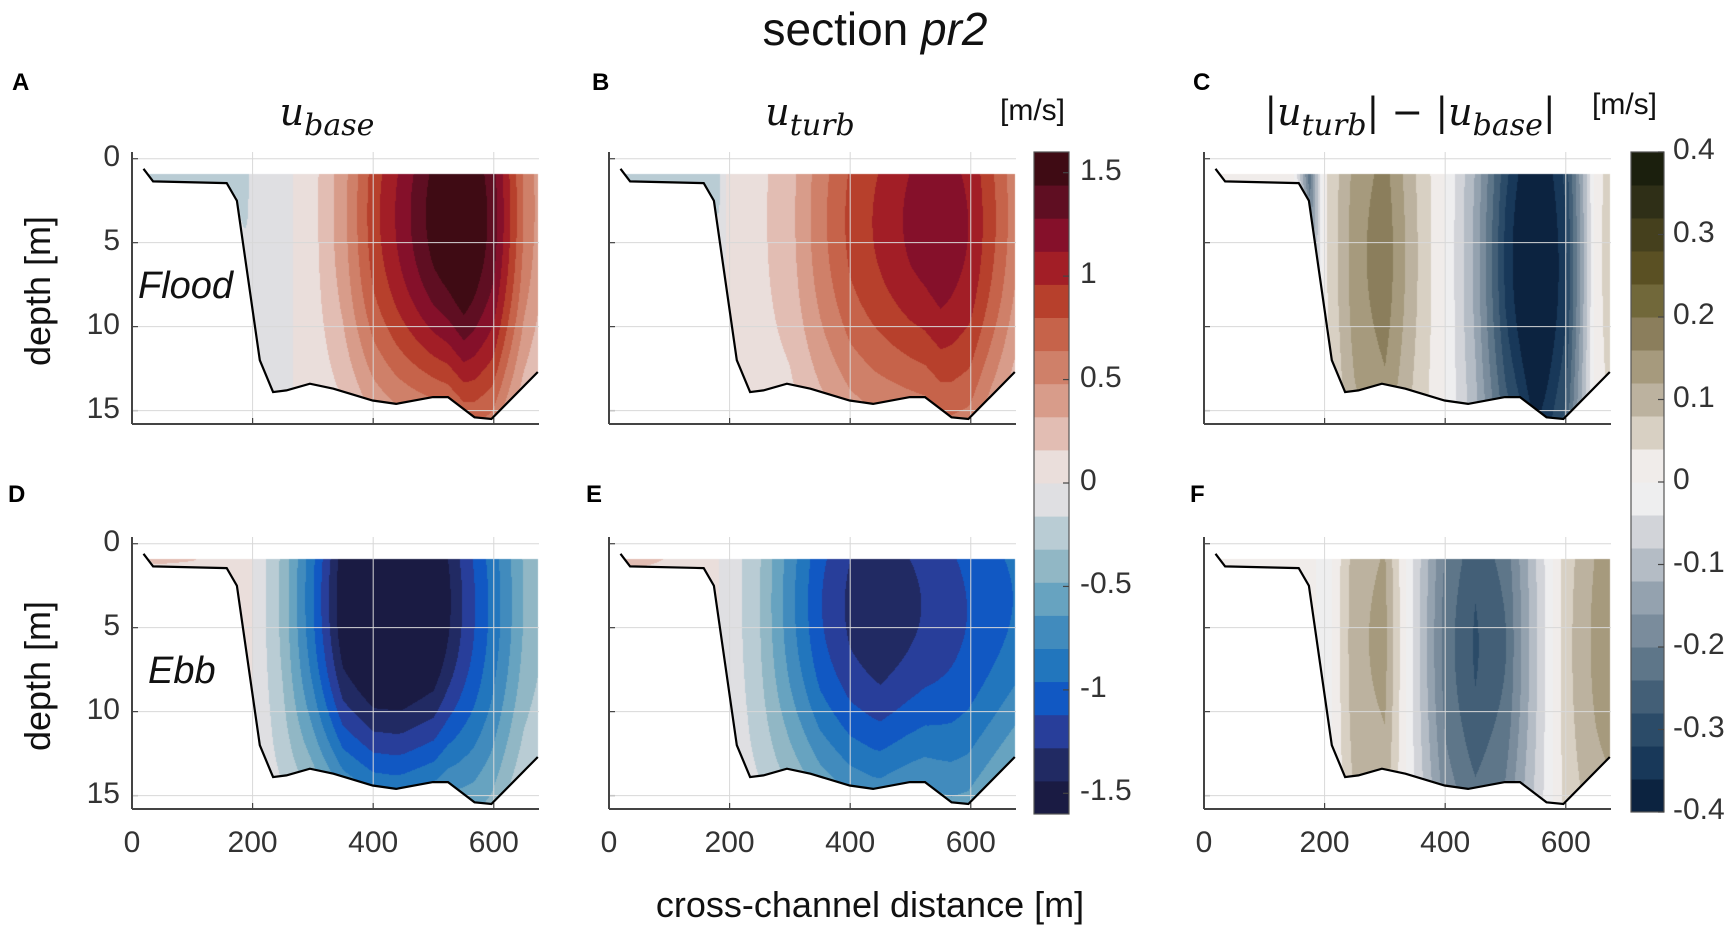 The image size is (1734, 934). What do you see at coordinates (1088, 274) in the screenshot?
I see `colorbar-tick-label: 1` at bounding box center [1088, 274].